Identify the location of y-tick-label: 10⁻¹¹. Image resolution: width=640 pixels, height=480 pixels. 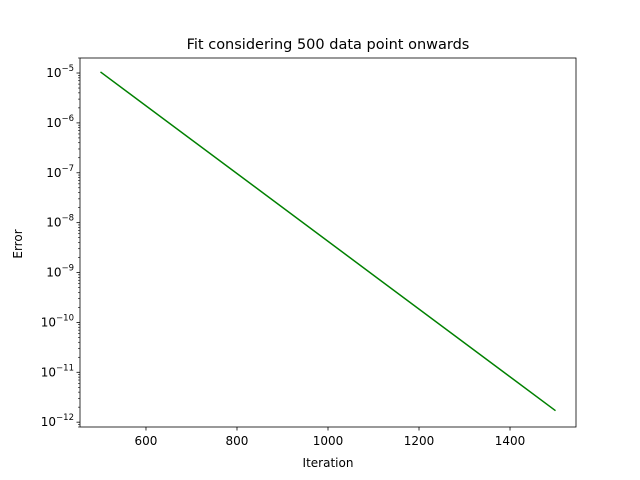
(57, 371).